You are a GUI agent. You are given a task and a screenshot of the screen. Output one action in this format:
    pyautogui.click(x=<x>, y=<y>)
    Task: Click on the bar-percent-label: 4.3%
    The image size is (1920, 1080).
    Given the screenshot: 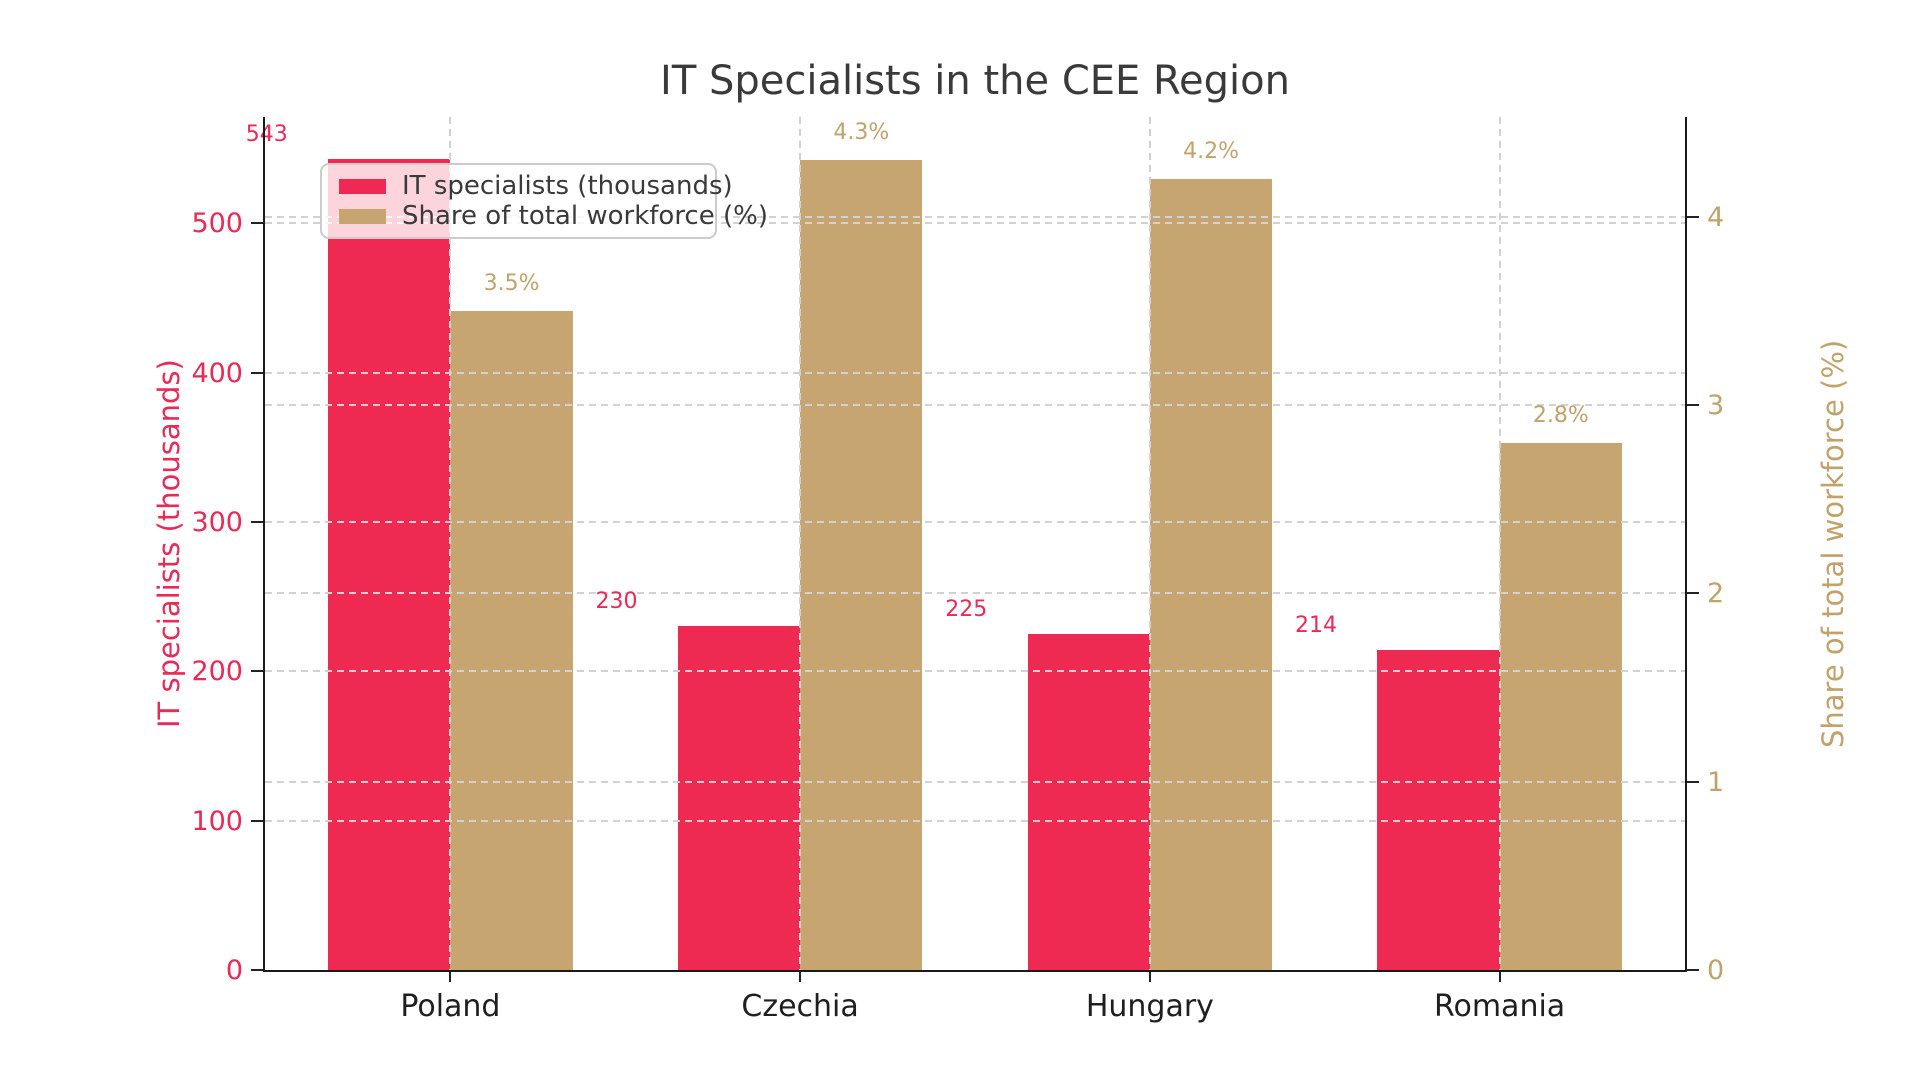 What is the action you would take?
    pyautogui.click(x=861, y=133)
    